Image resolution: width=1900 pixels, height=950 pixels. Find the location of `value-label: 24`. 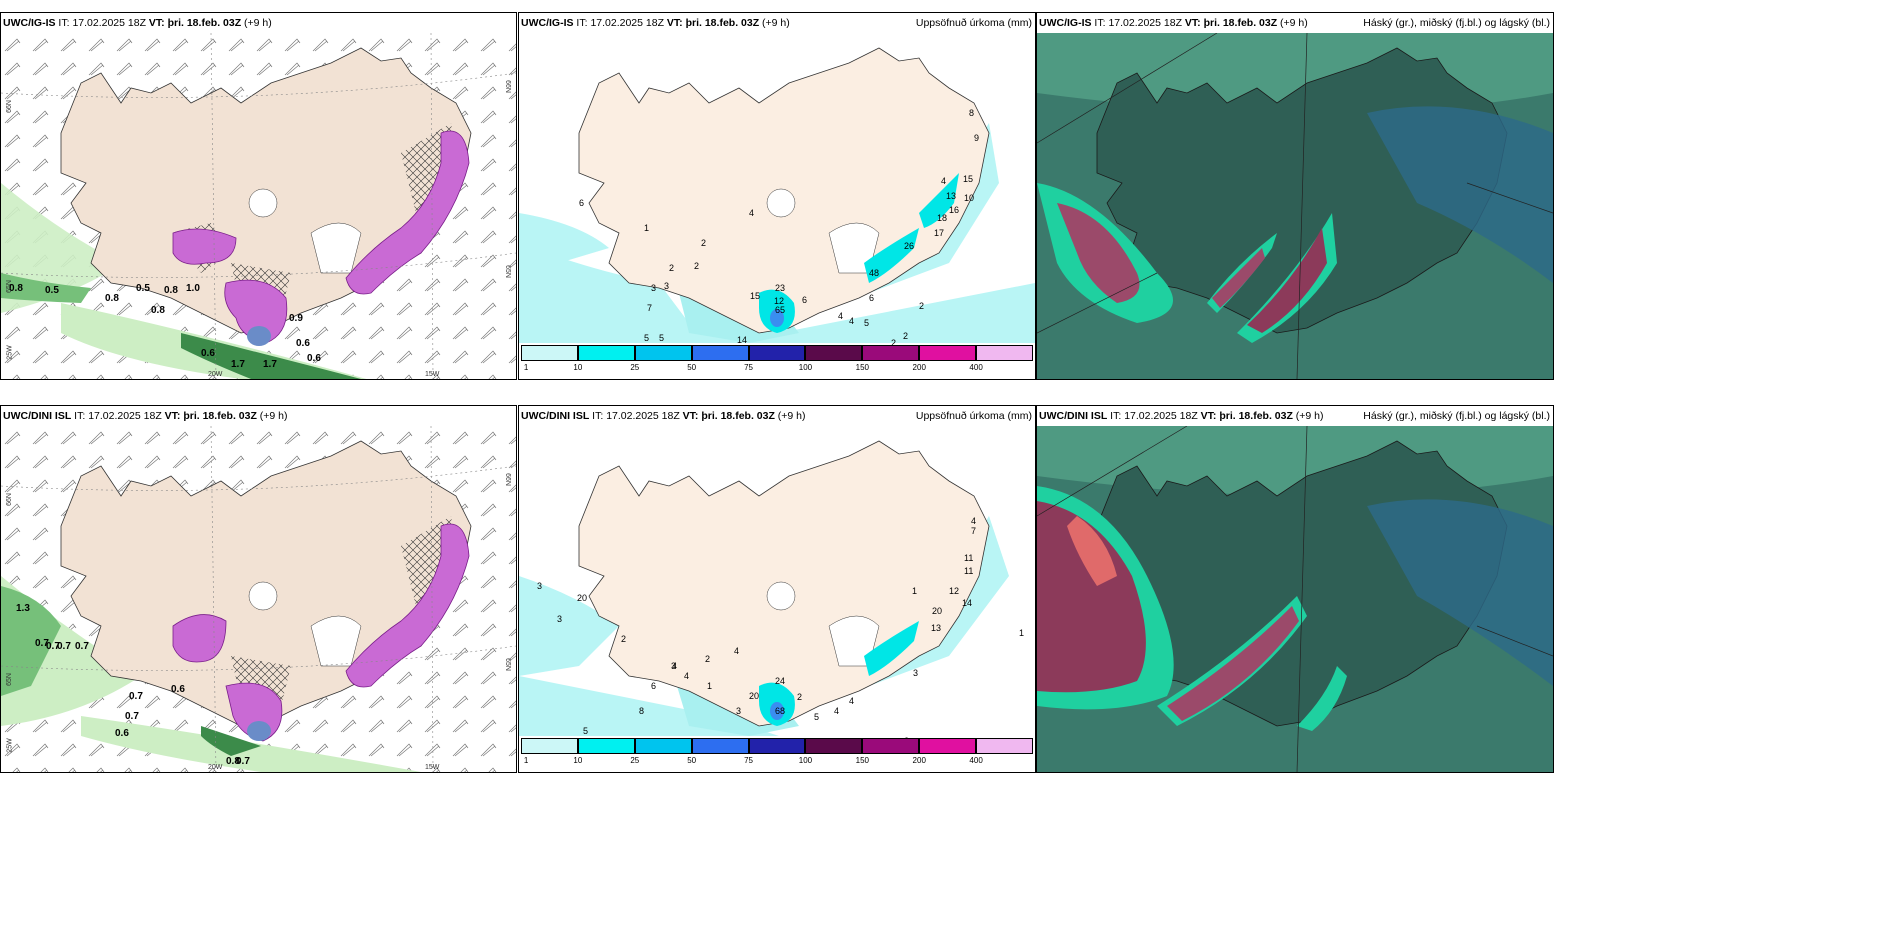

value-label: 24 is located at coordinates (780, 681).